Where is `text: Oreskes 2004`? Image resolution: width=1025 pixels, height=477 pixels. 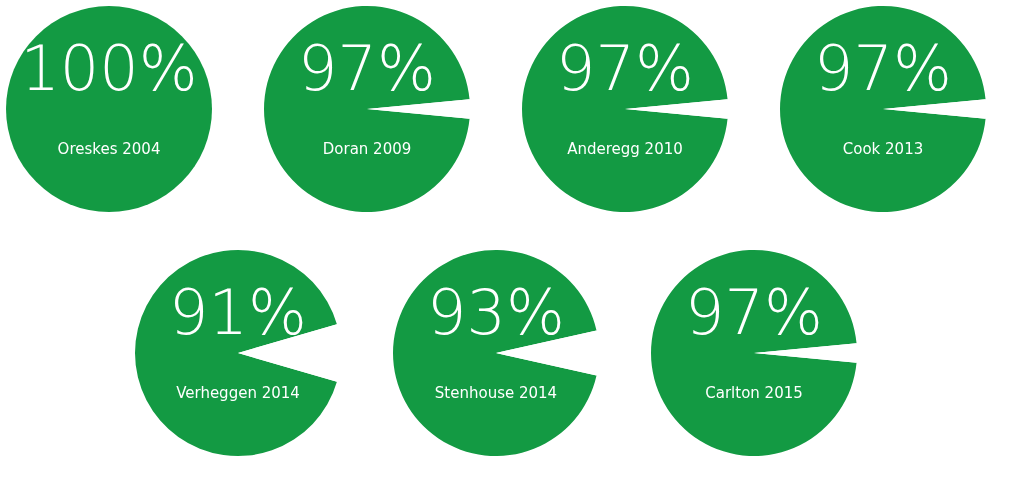 text: Oreskes 2004 is located at coordinates (109, 149).